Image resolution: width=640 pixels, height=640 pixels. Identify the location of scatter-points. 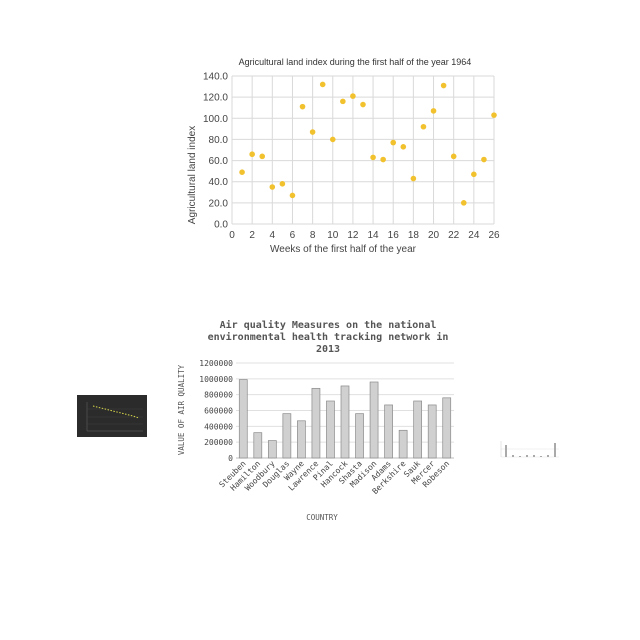
(368, 143).